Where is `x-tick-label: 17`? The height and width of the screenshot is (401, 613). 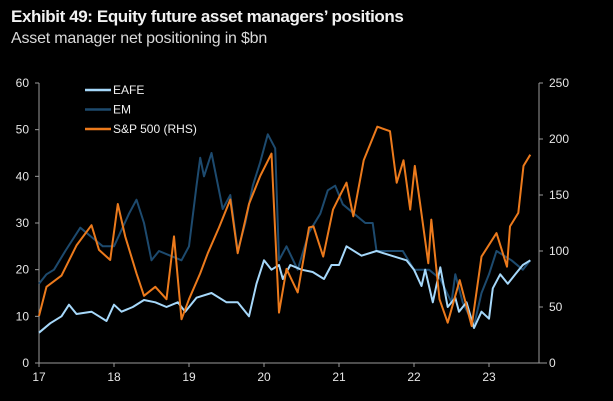 x-tick-label: 17 is located at coordinates (39, 377).